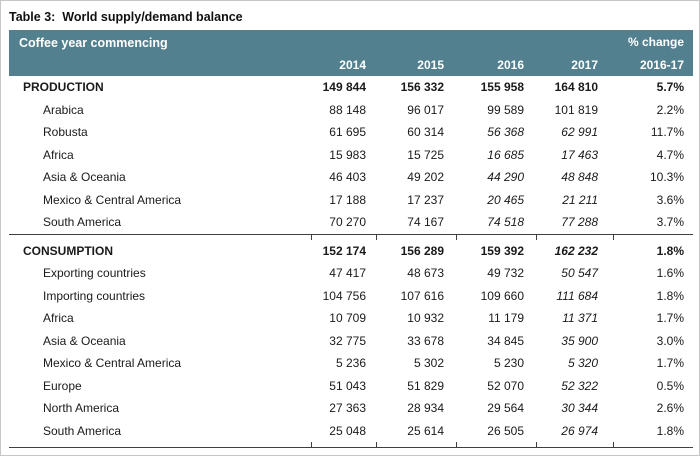 The width and height of the screenshot is (700, 456). What do you see at coordinates (505, 154) in the screenshot?
I see `cell-value: 16 685` at bounding box center [505, 154].